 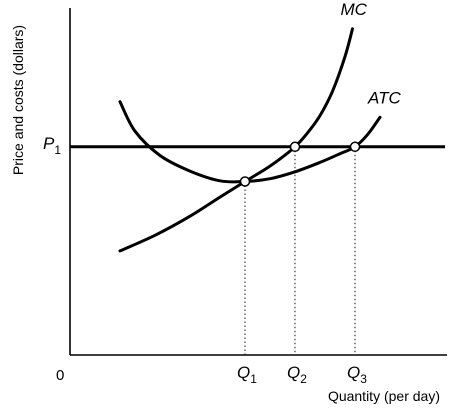 I want to click on point-min-atc, so click(x=245, y=181).